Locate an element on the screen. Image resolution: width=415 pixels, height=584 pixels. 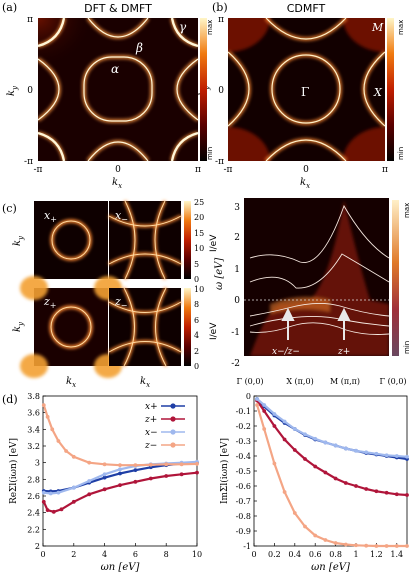
panel-a-ytick-1: 0 is located at coordinates (30, 91).